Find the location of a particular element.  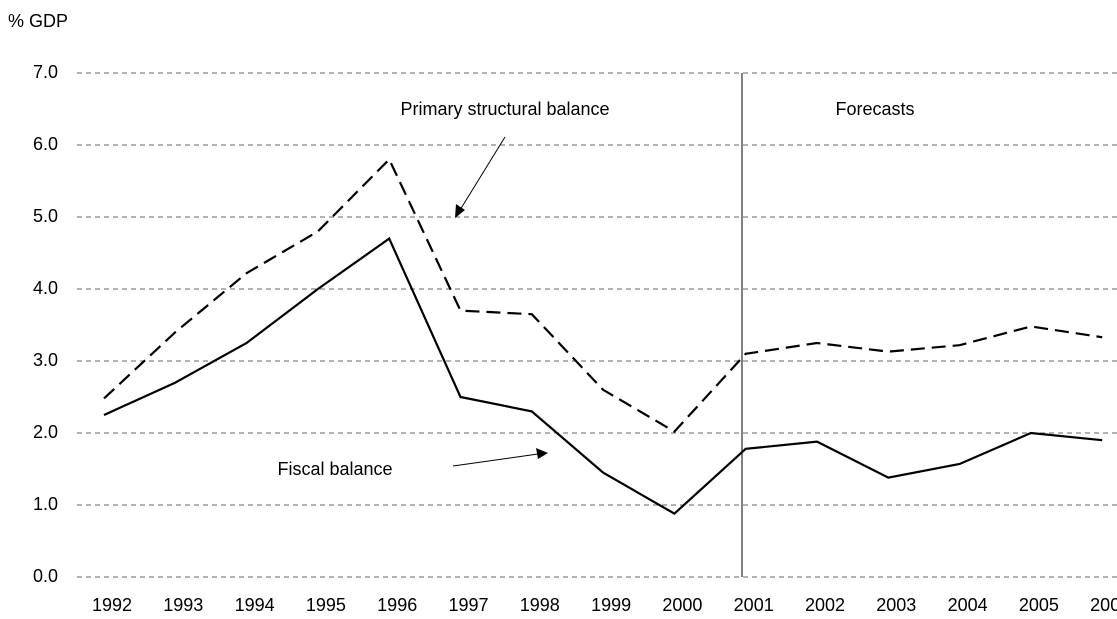

y-tick-label: 5.0 is located at coordinates (45, 216).